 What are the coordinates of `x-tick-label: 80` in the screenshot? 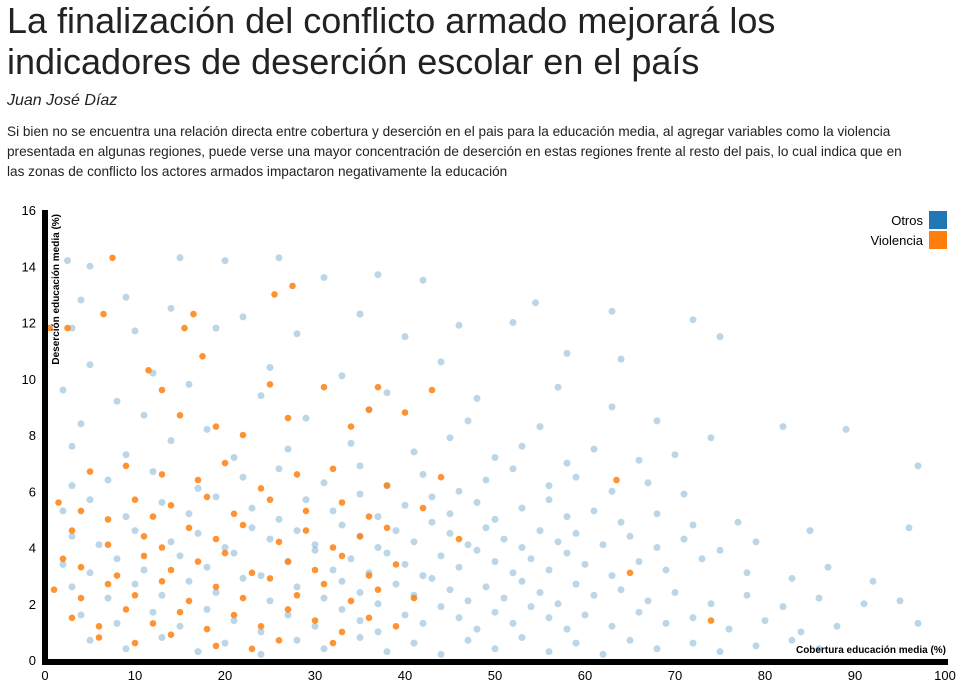 It's located at (765, 675).